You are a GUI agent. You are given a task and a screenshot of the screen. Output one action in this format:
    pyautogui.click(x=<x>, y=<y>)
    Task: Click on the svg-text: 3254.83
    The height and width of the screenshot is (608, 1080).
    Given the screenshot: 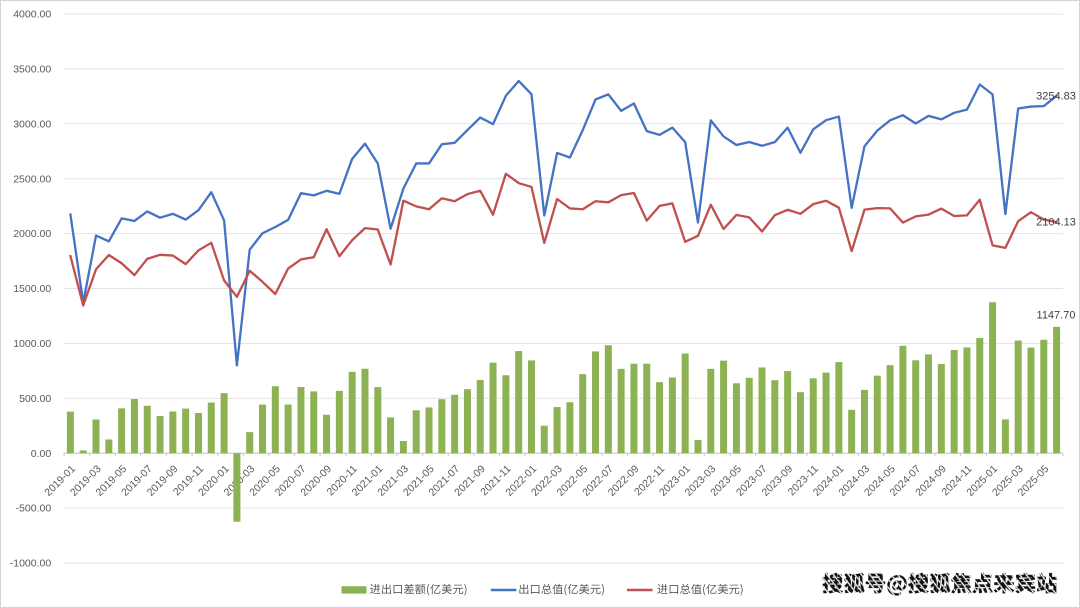 What is the action you would take?
    pyautogui.click(x=1056, y=97)
    